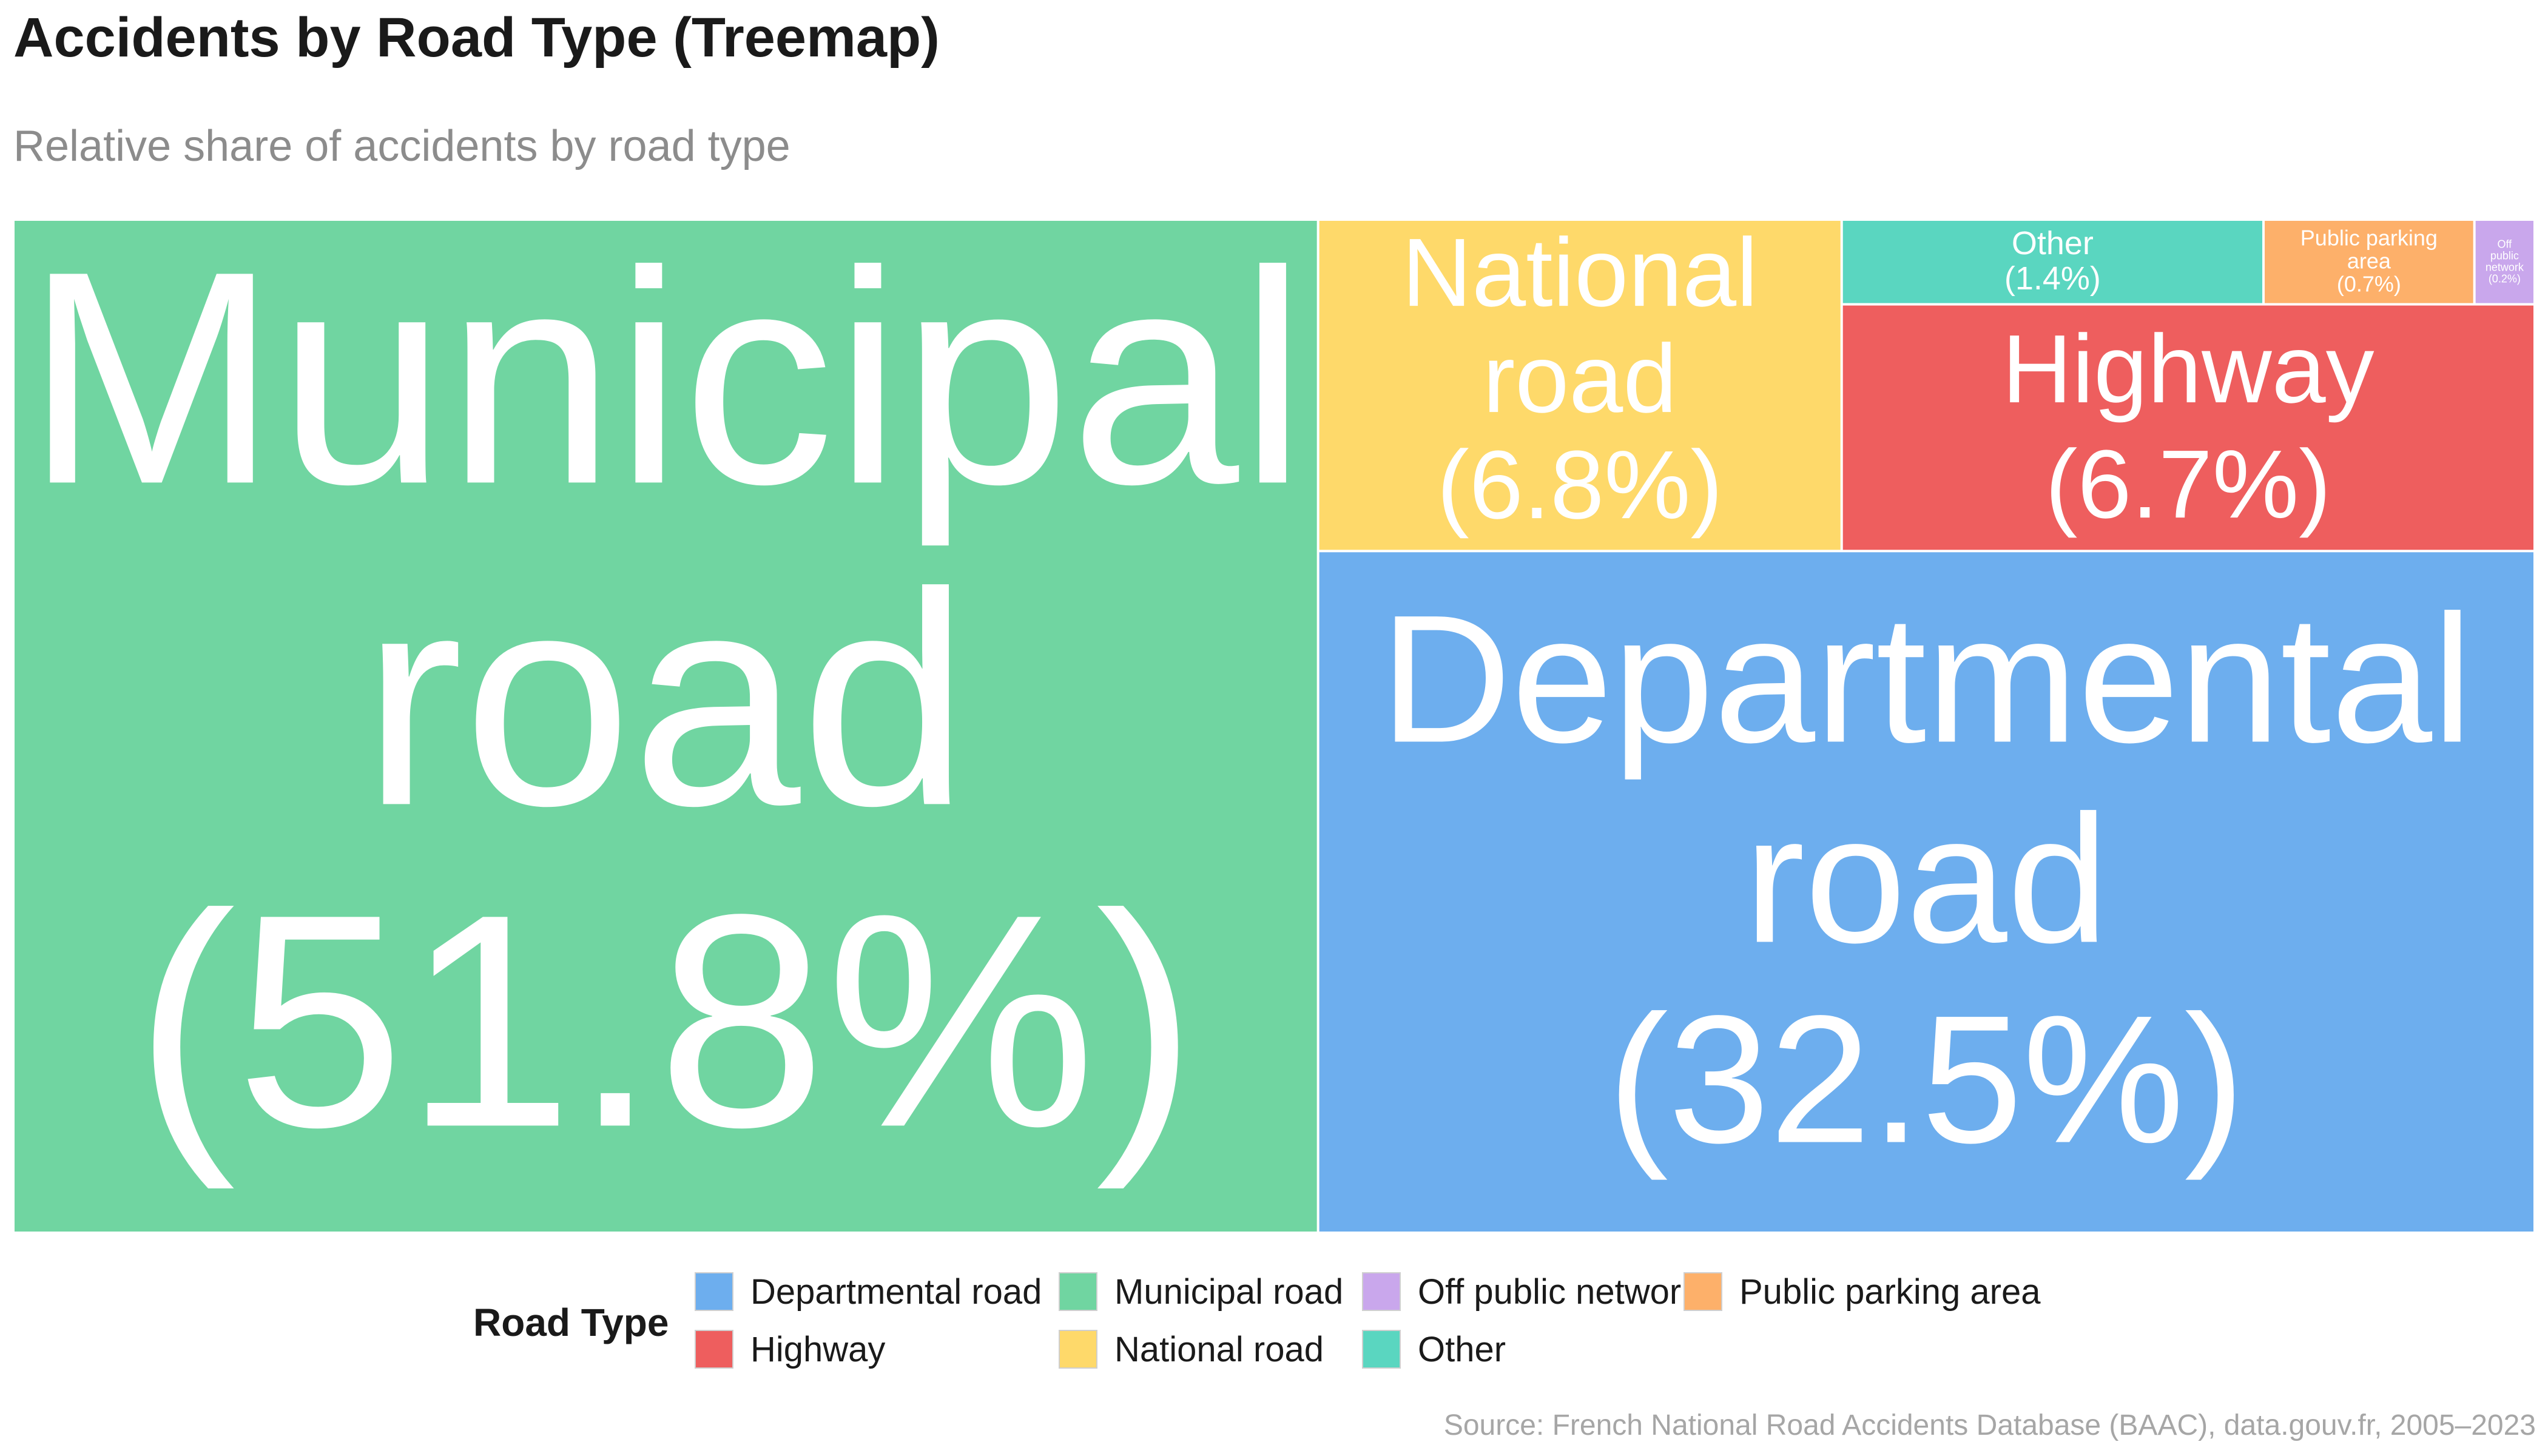 This screenshot has height=1456, width=2548. Describe the element at coordinates (818, 1349) in the screenshot. I see `legend-label: Highway` at that location.